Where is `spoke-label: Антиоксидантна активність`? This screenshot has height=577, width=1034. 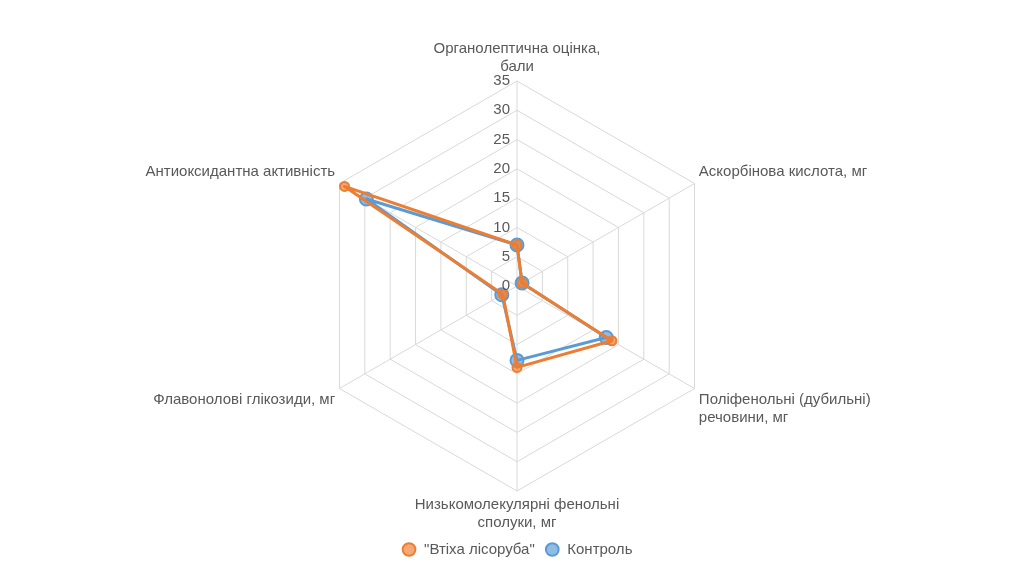
spoke-label: Антиоксидантна активність is located at coordinates (240, 171).